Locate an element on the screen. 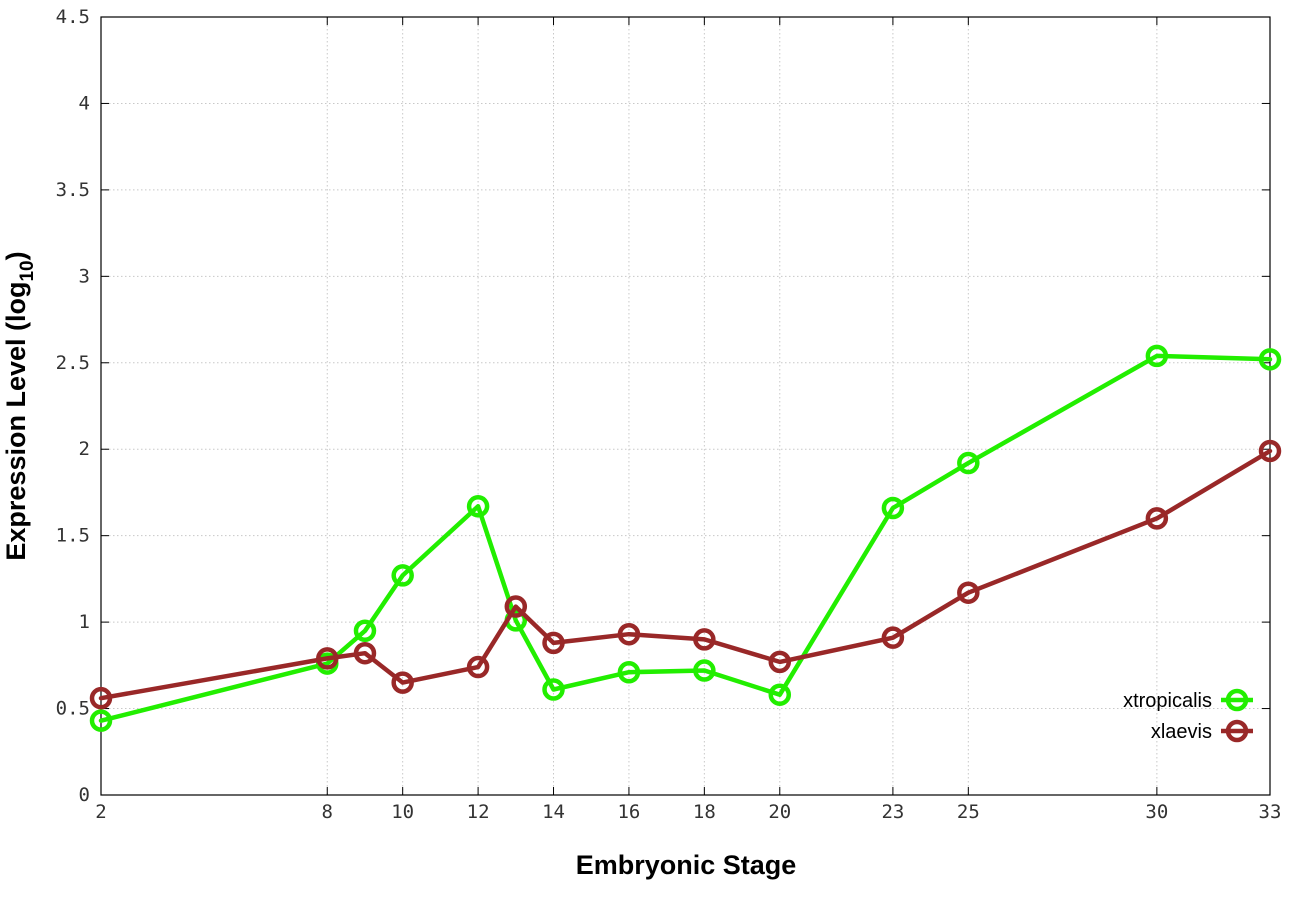 The image size is (1296, 907). x-axis-title: Embryonic Stage is located at coordinates (686, 865).